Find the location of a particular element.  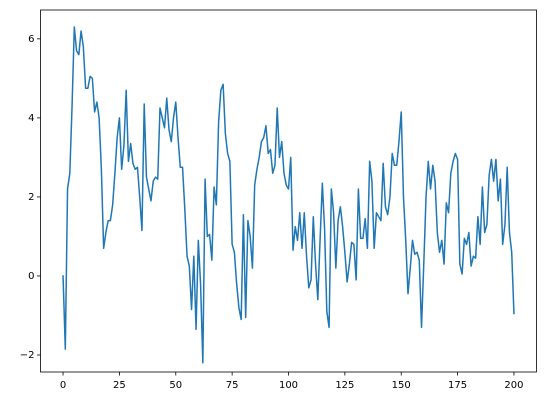

y-tick-label: 4 is located at coordinates (31, 118).